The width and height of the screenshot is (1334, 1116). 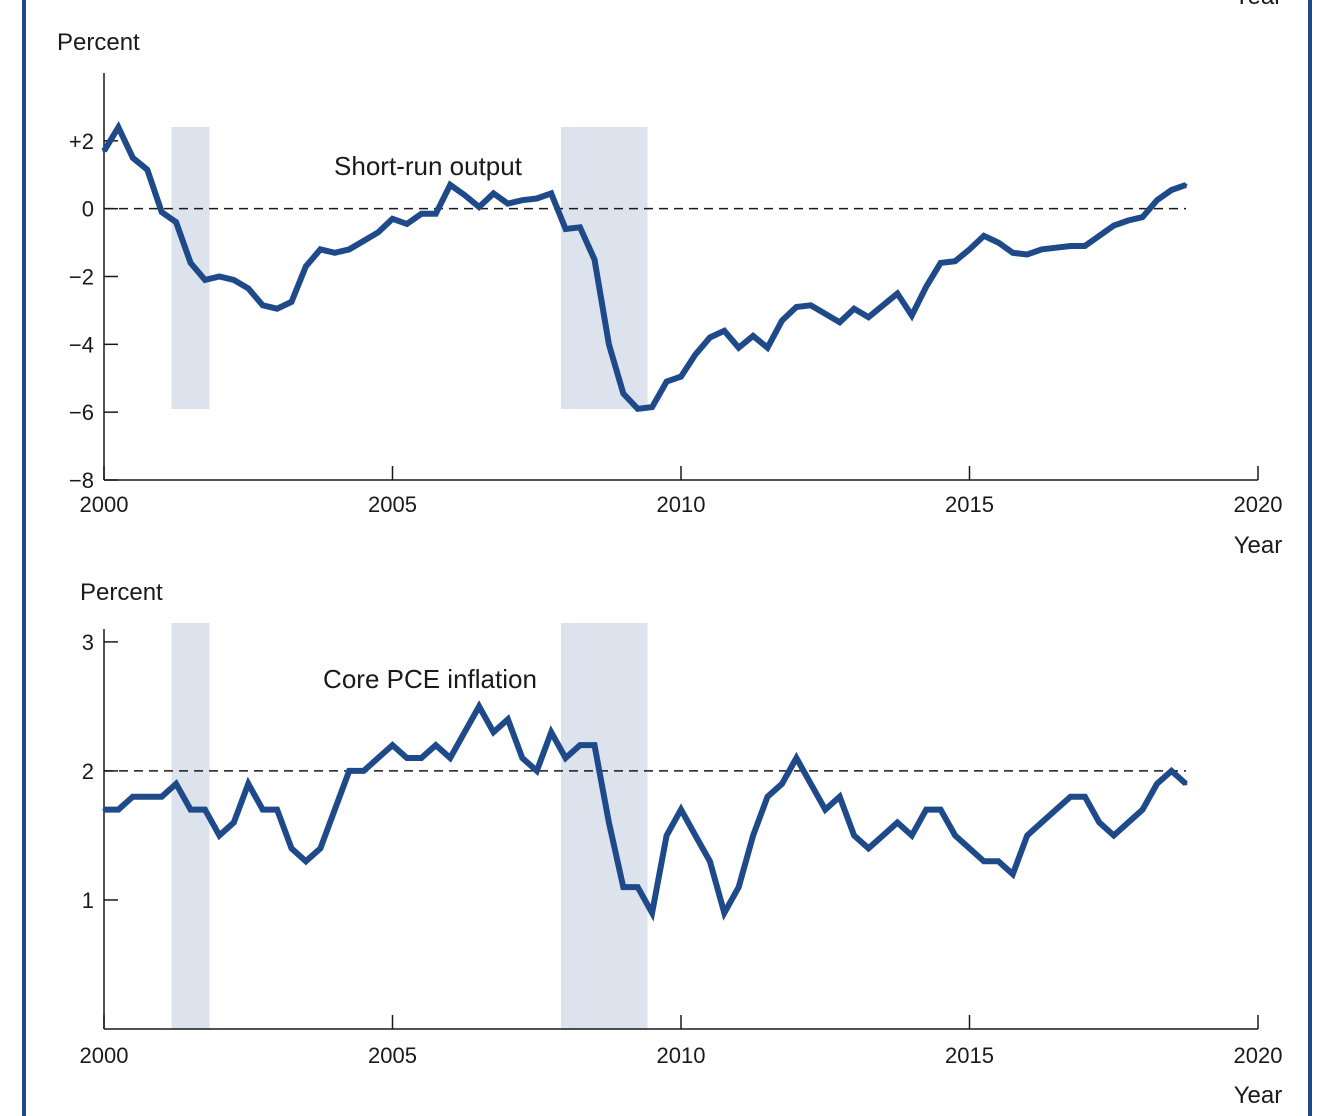 I want to click on y-tick-label: −2, so click(x=81, y=277).